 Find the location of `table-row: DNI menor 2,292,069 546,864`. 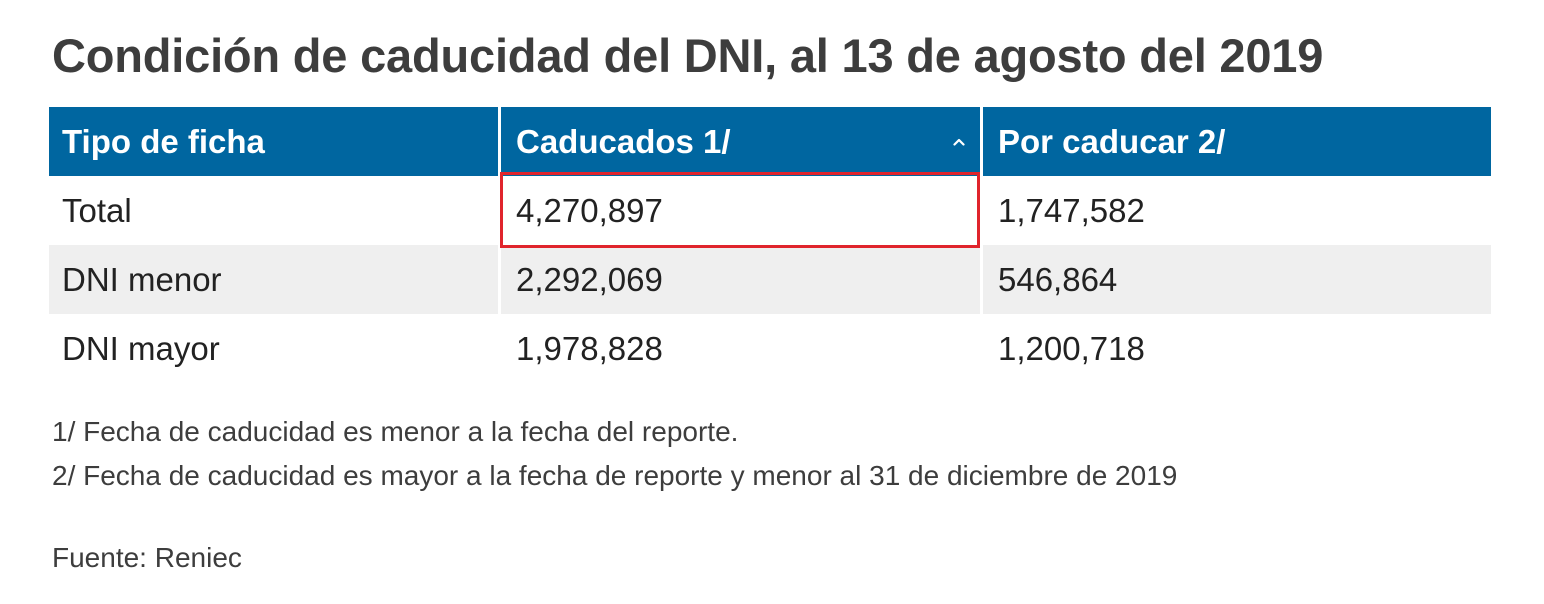

table-row: DNI menor 2,292,069 546,864 is located at coordinates (770, 279).